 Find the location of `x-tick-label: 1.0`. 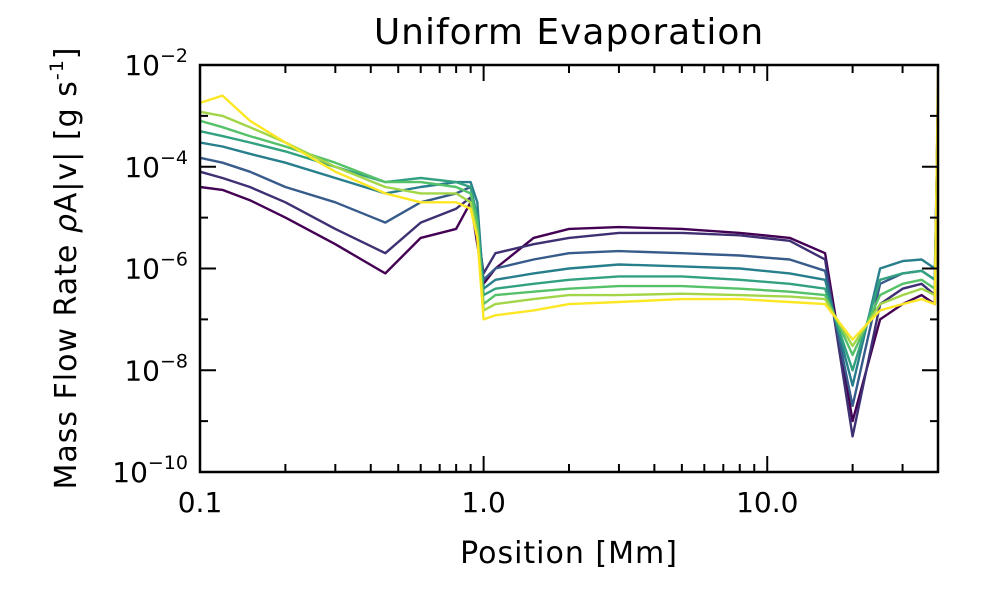

x-tick-label: 1.0 is located at coordinates (483, 502).